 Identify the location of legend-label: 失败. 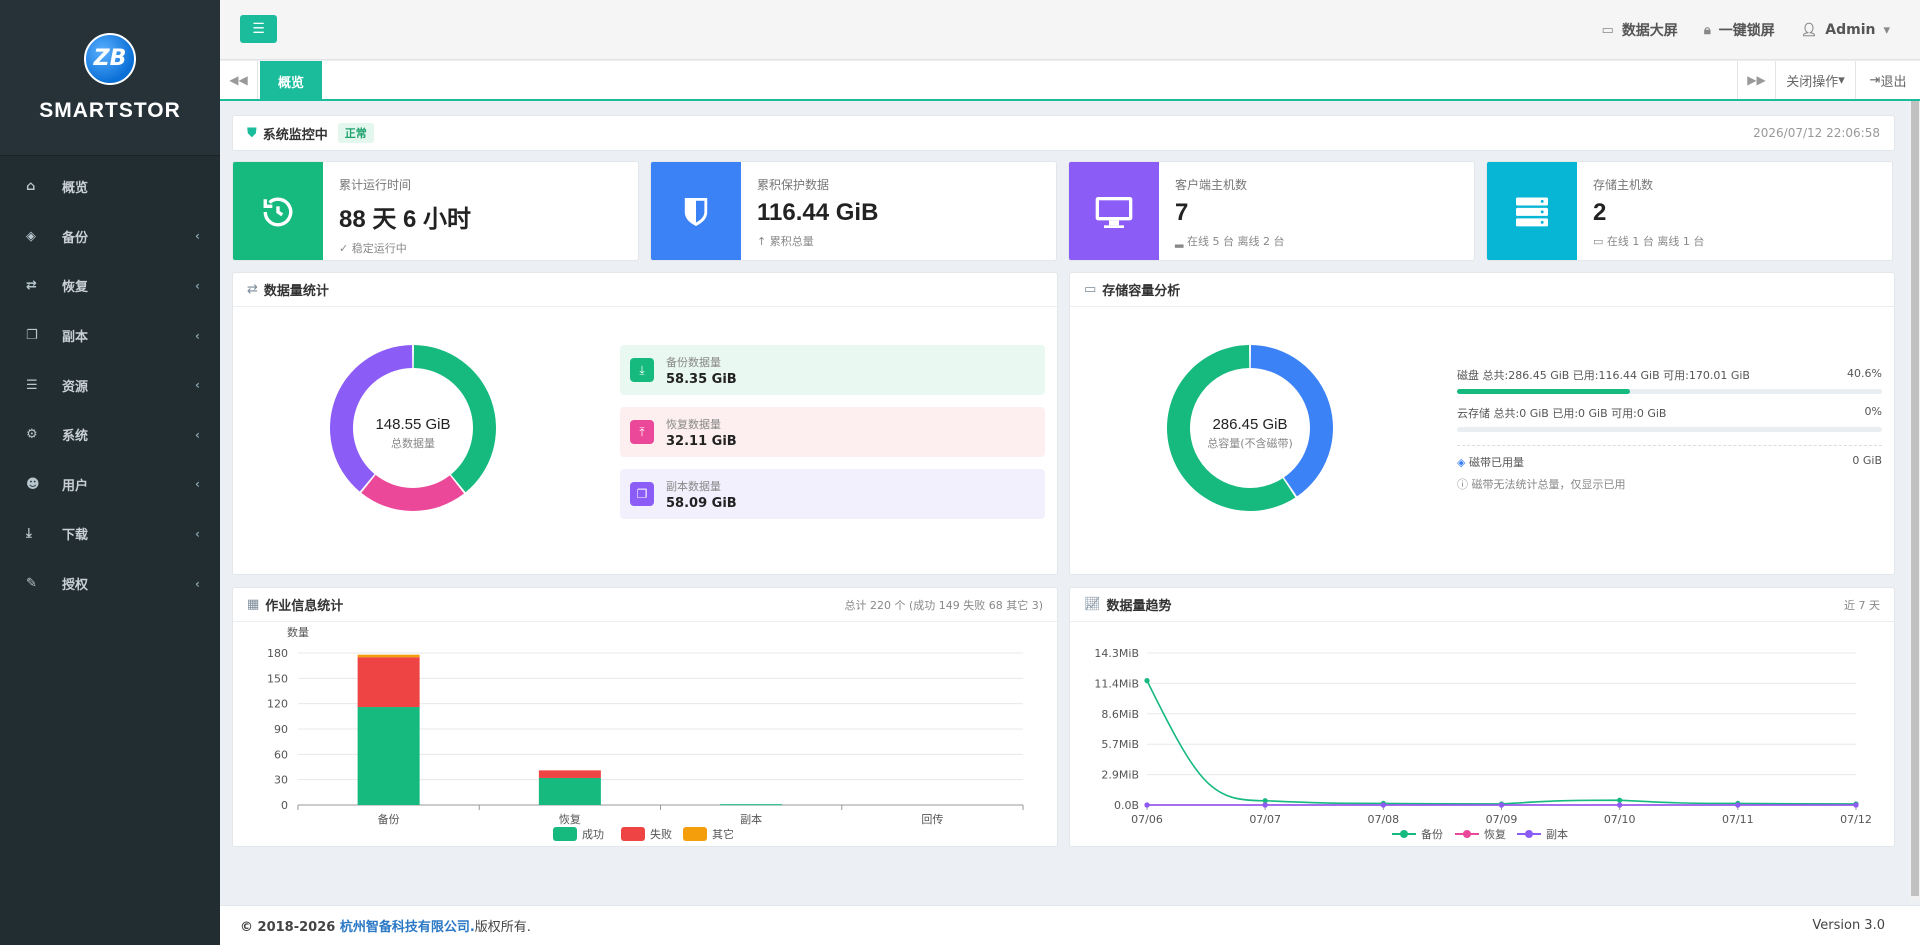
(661, 834).